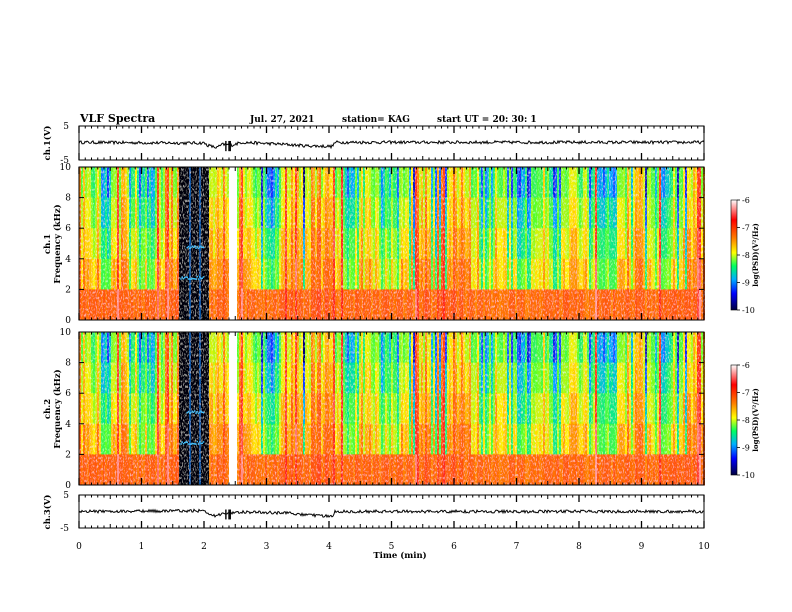 The image size is (792, 612). Describe the element at coordinates (198, 243) in the screenshot. I see `spectrogram-column` at that location.